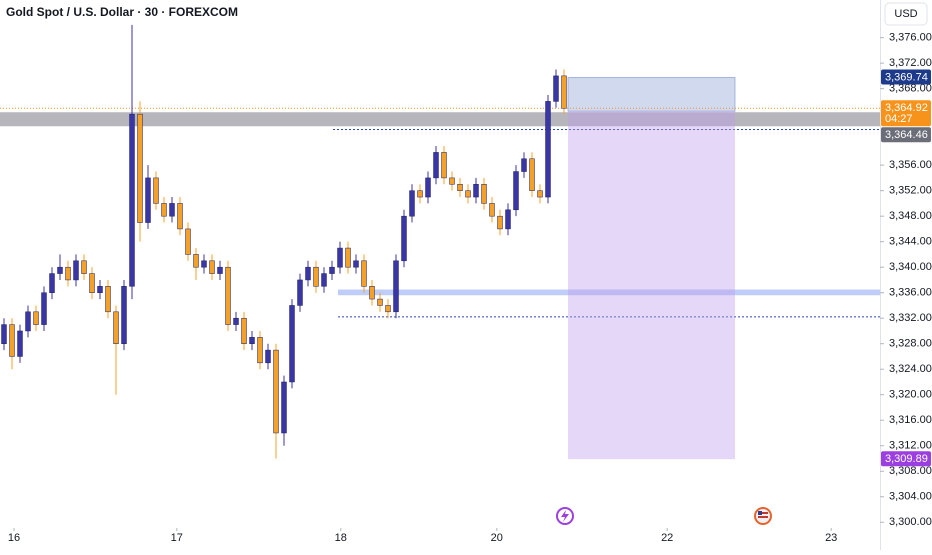 This screenshot has width=932, height=555. I want to click on y-tick-label: 3,308.00, so click(910, 471).